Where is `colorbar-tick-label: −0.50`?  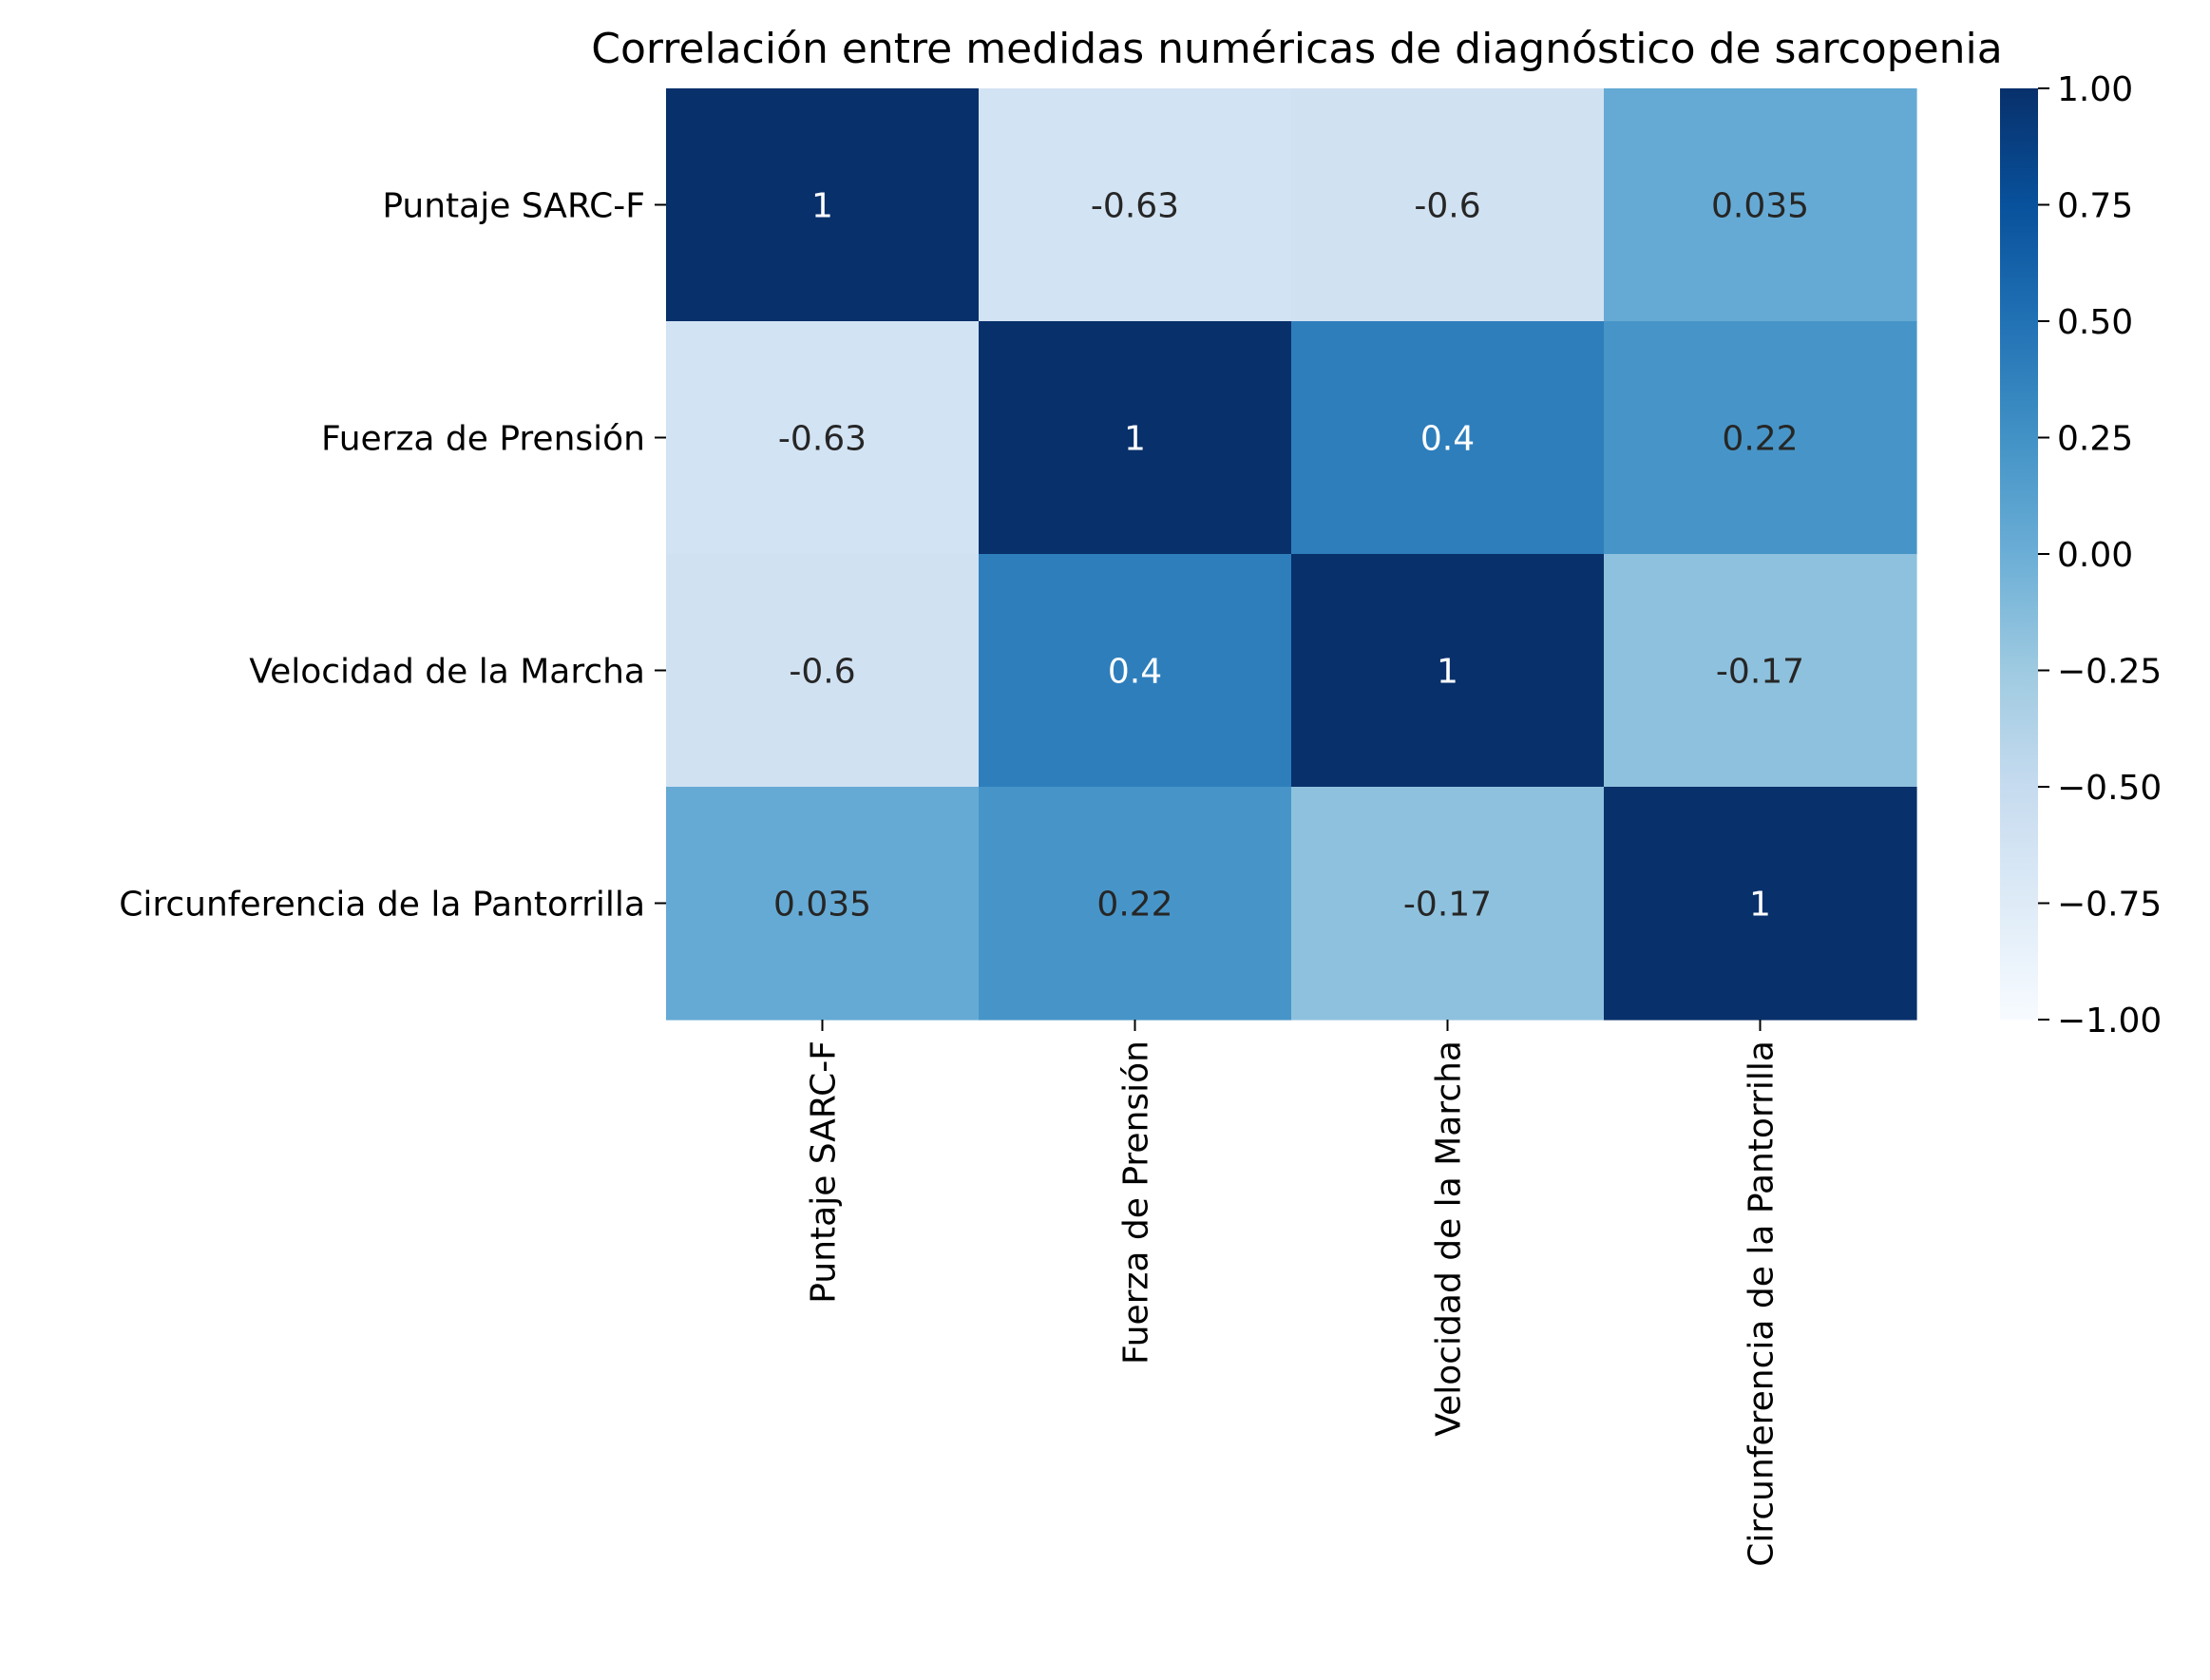 colorbar-tick-label: −0.50 is located at coordinates (2110, 788).